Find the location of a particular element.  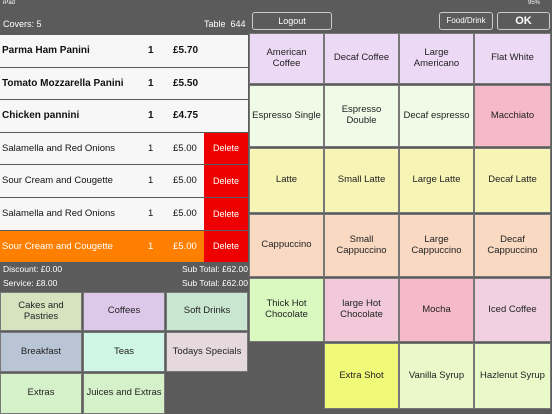

product-button: Espresso Single is located at coordinates (286, 116).